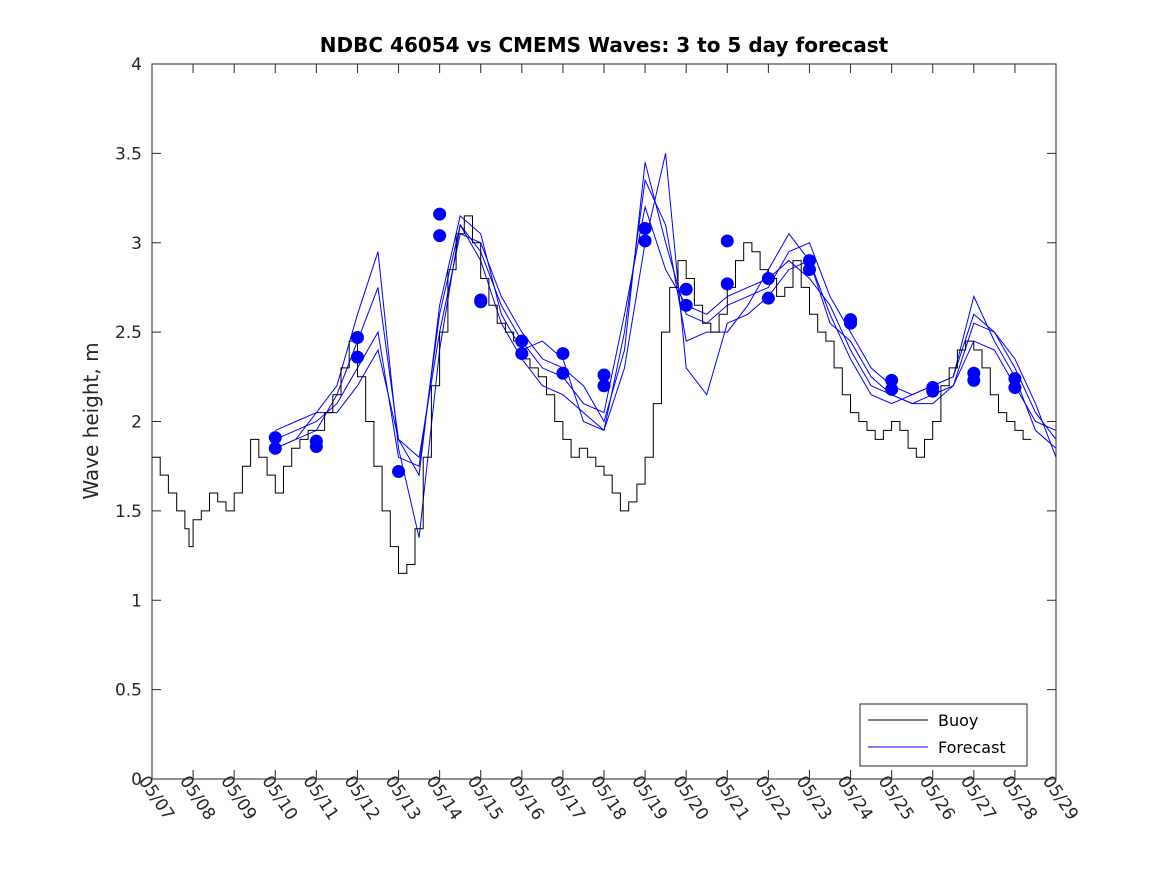 The height and width of the screenshot is (875, 1167). I want to click on x-tick-label: 05/22, so click(773, 798).